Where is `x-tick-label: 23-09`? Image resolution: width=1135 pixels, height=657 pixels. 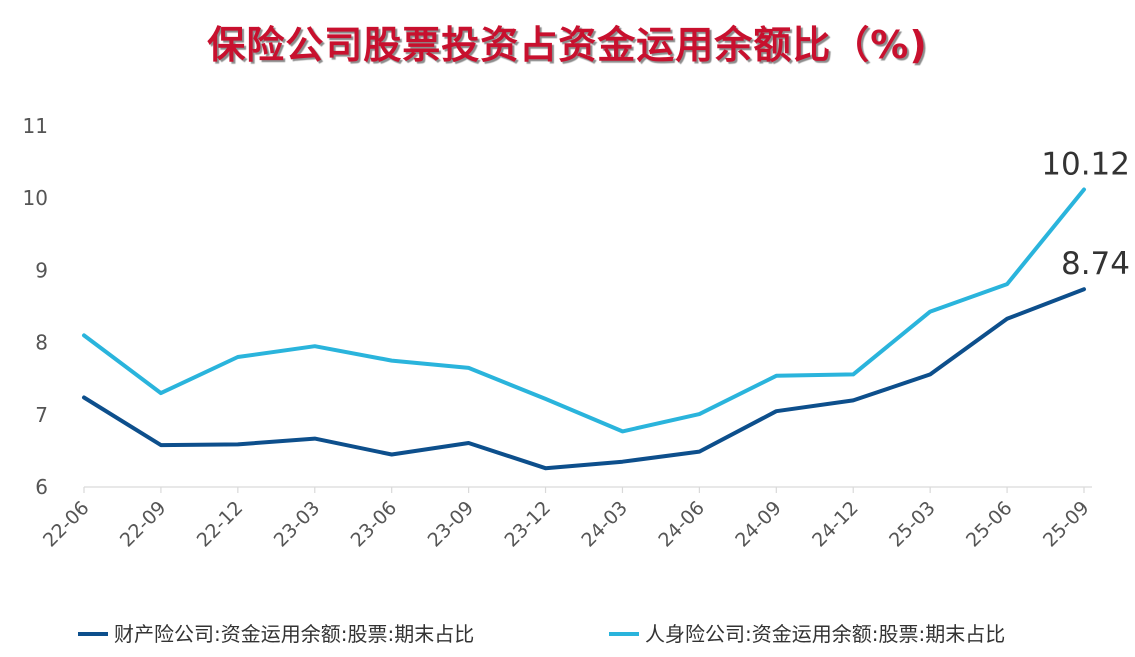 x-tick-label: 23-09 is located at coordinates (451, 524).